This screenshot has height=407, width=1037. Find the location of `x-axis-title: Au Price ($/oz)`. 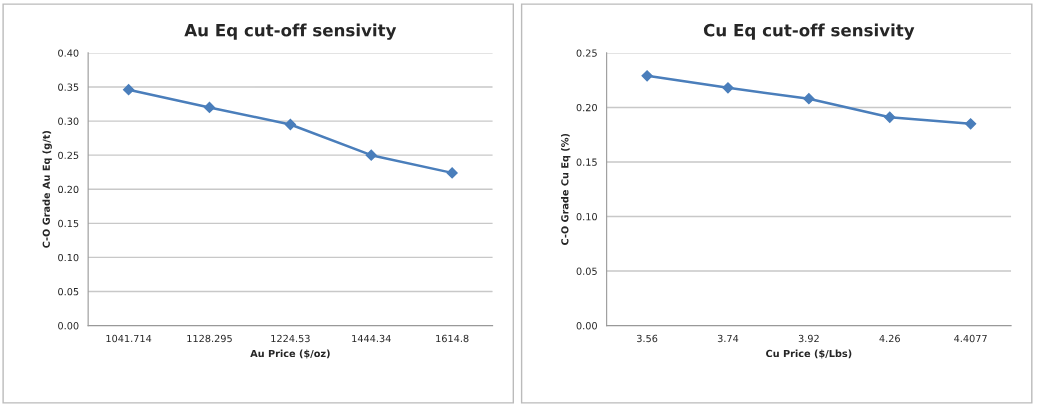

x-axis-title: Au Price ($/oz) is located at coordinates (290, 354).